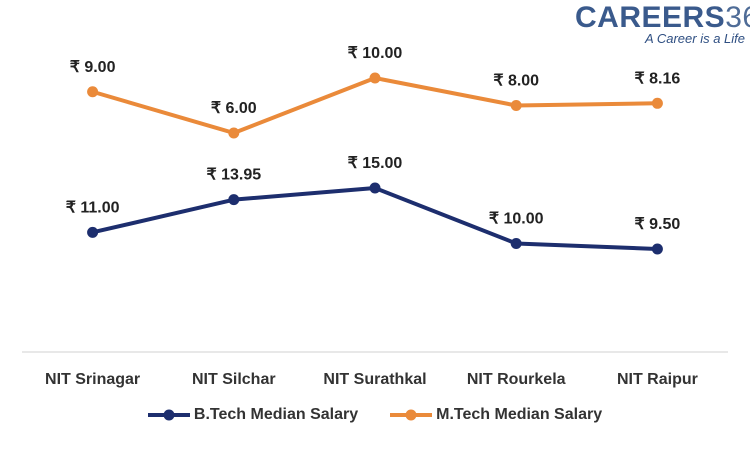 This screenshot has height=450, width=750. What do you see at coordinates (516, 81) in the screenshot?
I see `data-label-mtech: ₹ 8.00` at bounding box center [516, 81].